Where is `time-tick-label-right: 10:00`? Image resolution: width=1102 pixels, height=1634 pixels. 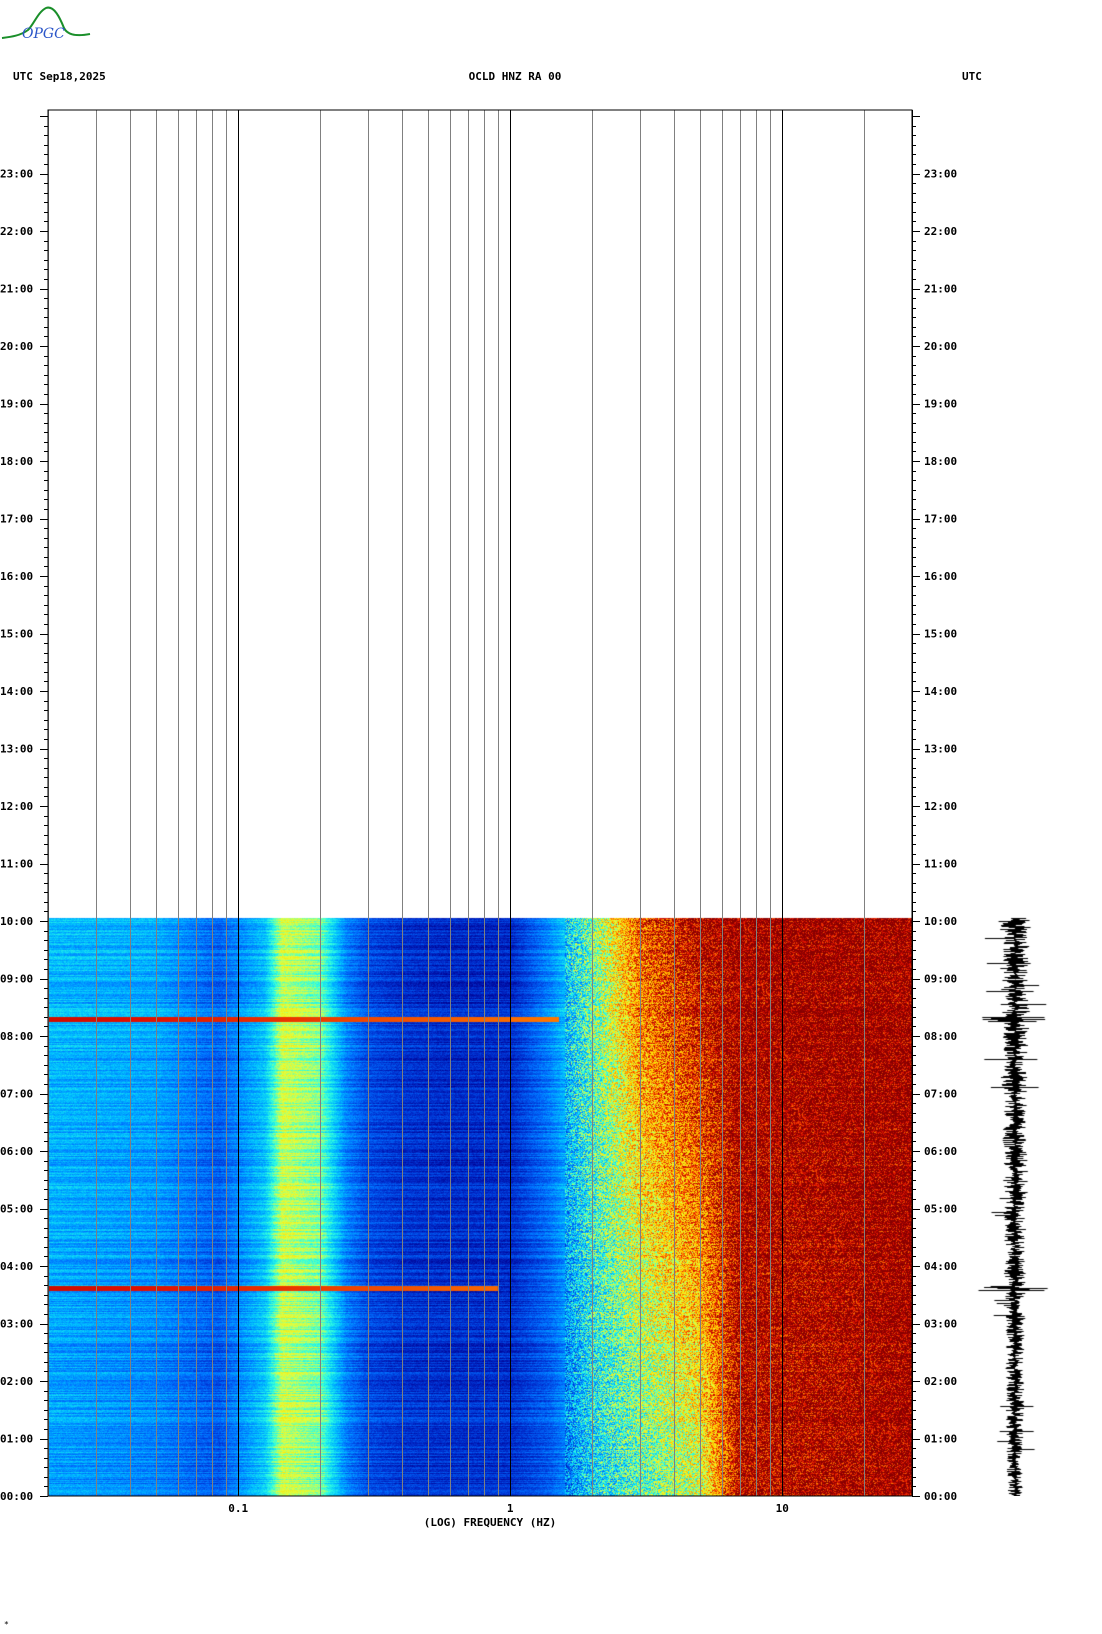
time-tick-label-right: 10:00 is located at coordinates (940, 921).